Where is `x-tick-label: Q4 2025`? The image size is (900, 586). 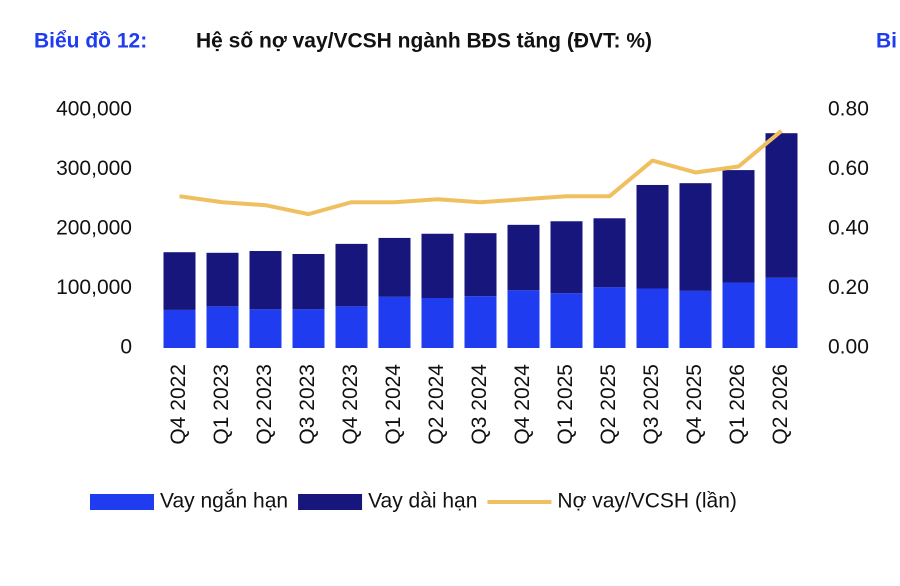
x-tick-label: Q4 2025 is located at coordinates (694, 404).